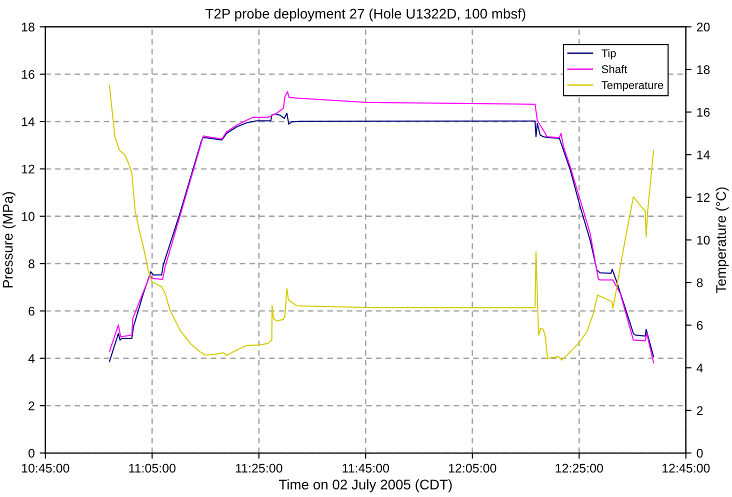  What do you see at coordinates (31, 358) in the screenshot?
I see `y-tick-label: 4` at bounding box center [31, 358].